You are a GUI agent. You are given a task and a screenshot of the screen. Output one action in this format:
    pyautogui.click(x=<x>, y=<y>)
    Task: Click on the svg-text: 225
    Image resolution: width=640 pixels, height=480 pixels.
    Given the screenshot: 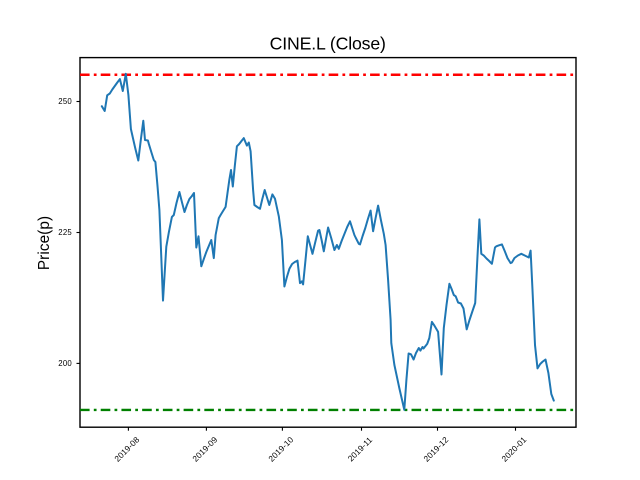 What is the action you would take?
    pyautogui.click(x=65, y=232)
    